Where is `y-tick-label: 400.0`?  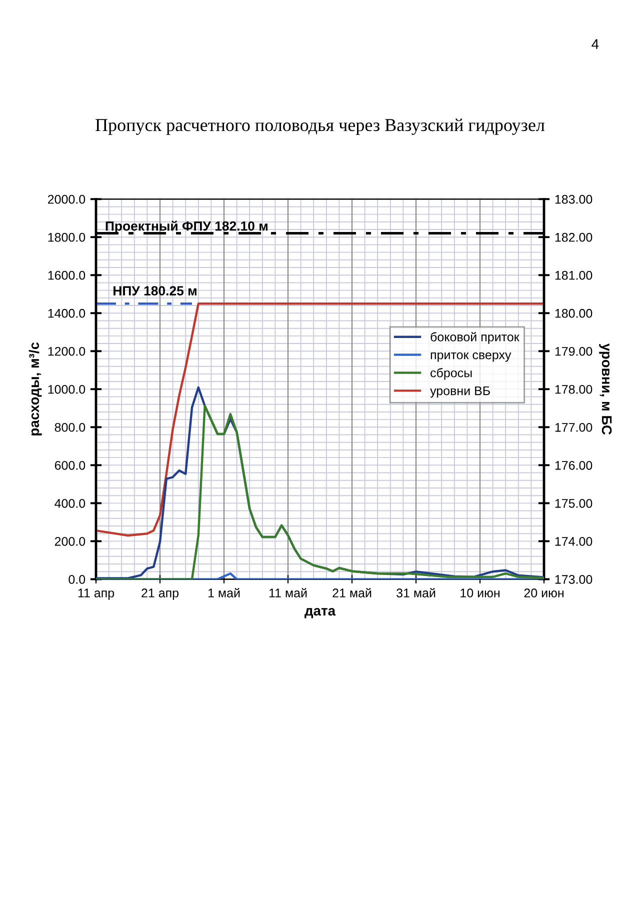 y-tick-label: 400.0 is located at coordinates (70, 503).